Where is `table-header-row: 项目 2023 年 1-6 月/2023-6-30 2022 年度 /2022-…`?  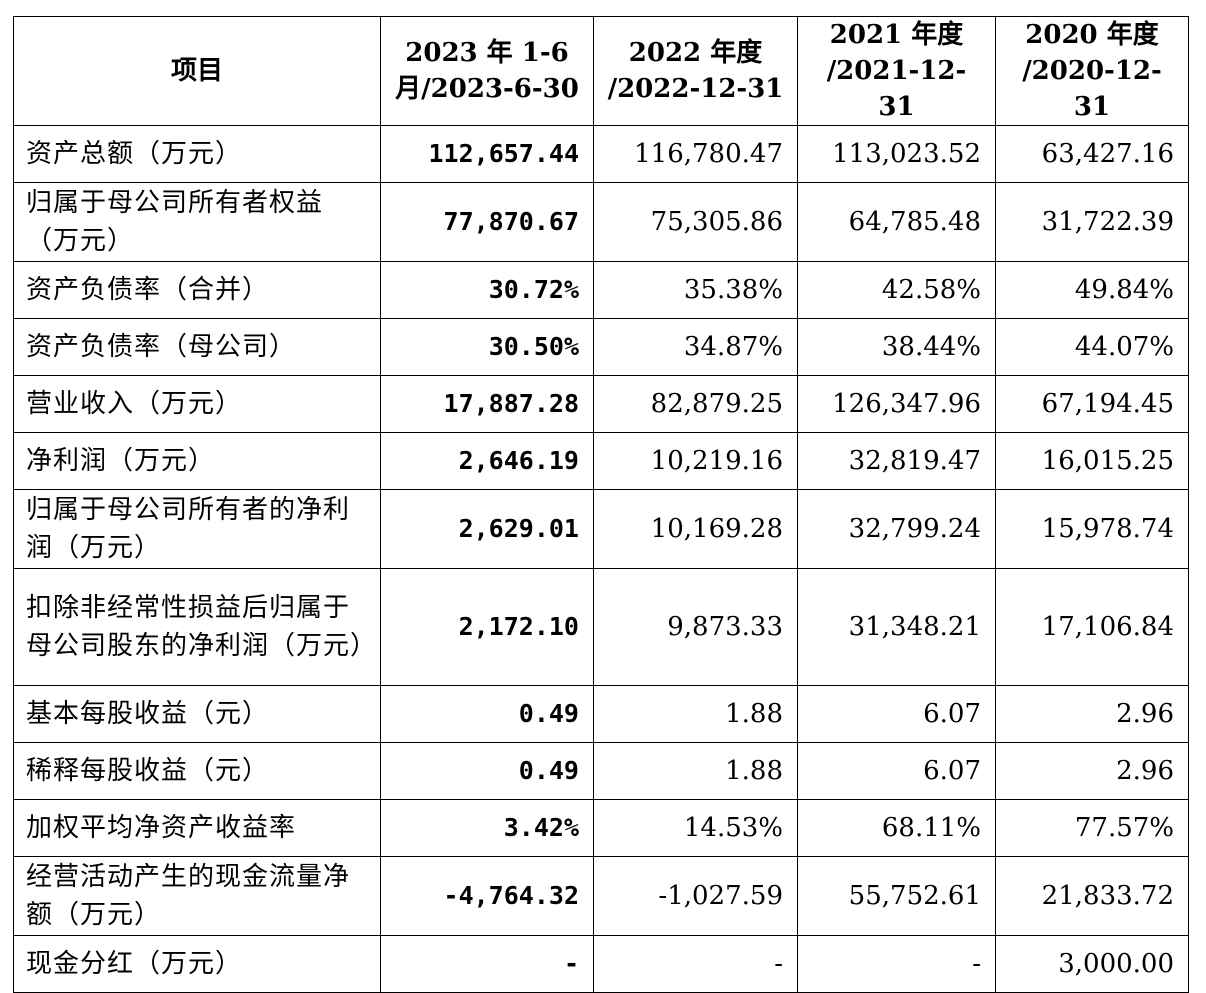 table-header-row: 项目 2023 年 1-6 月/2023-6-30 2022 年度 /2022-… is located at coordinates (601, 71).